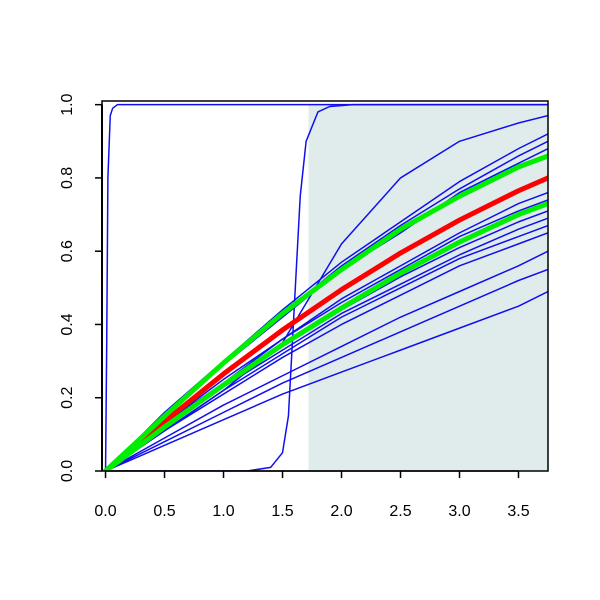 The image size is (600, 600). Describe the element at coordinates (341, 511) in the screenshot. I see `x-tick-label: 2.0` at that location.